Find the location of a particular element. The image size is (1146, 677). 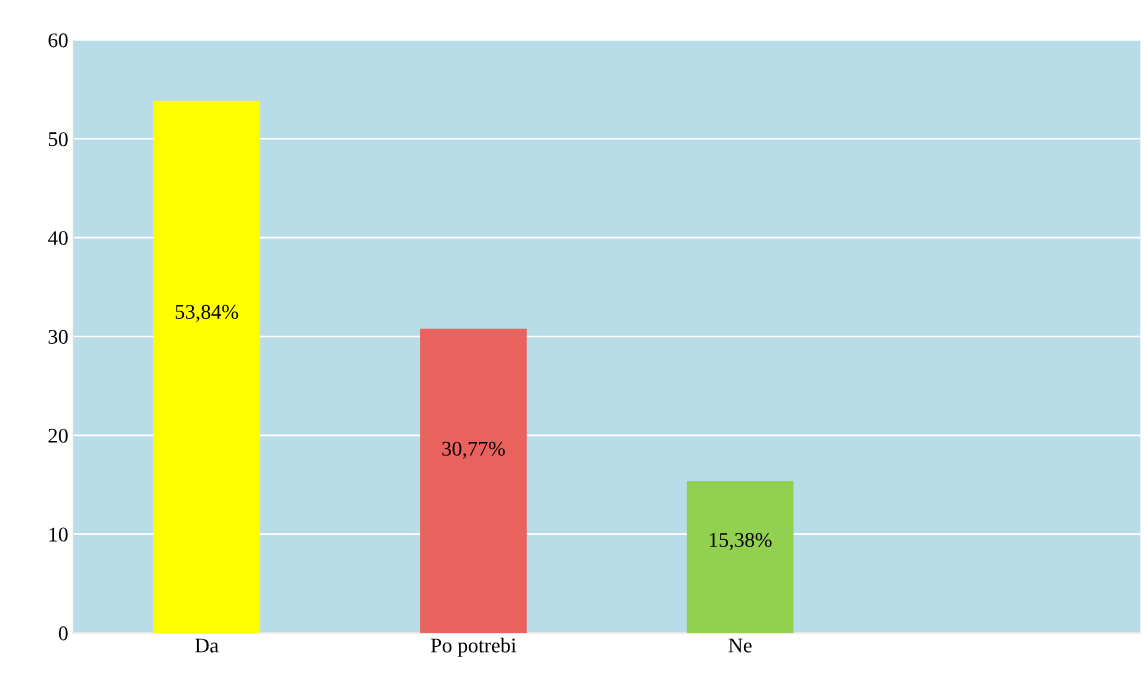

y-tick-label: 30 is located at coordinates (58, 336).